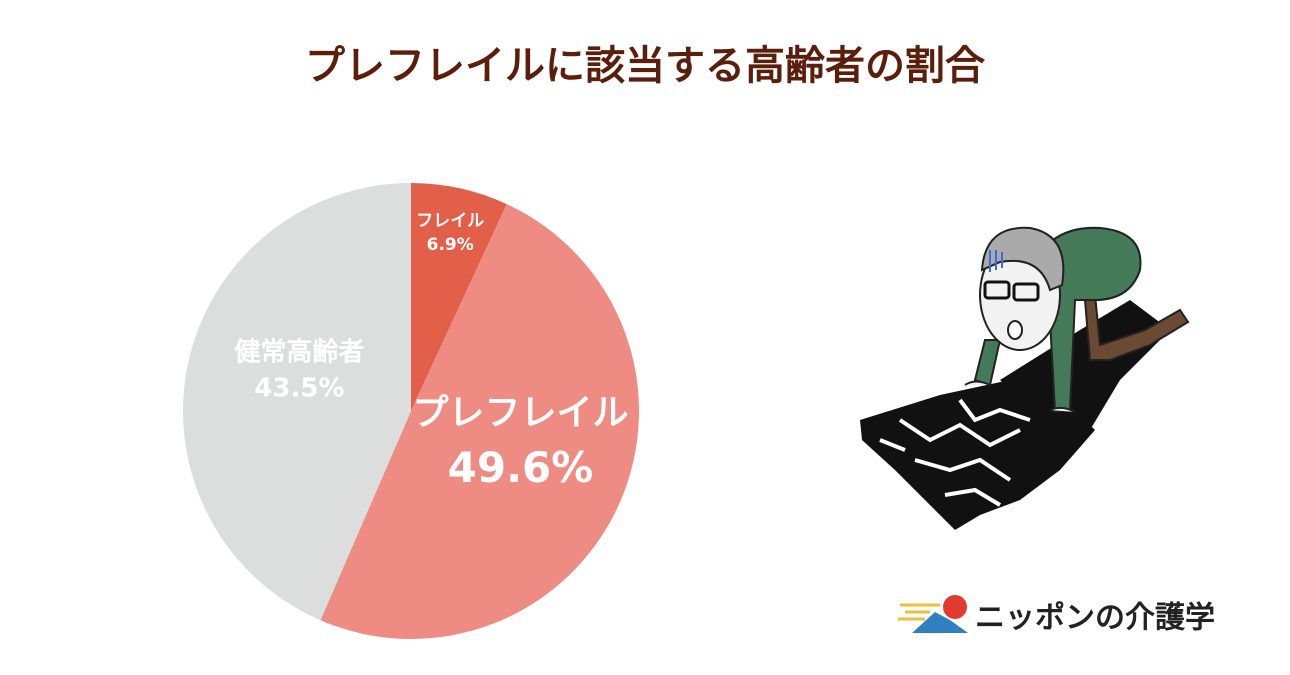  Describe the element at coordinates (1136, 327) in the screenshot. I see `legs` at that location.